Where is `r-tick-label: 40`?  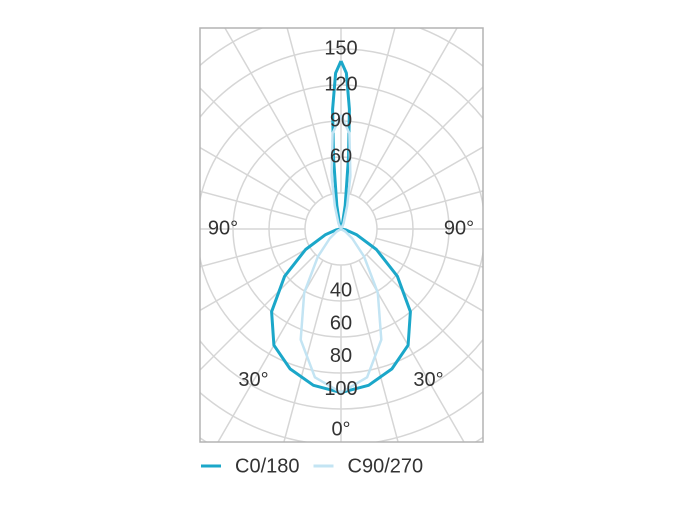 r-tick-label: 40 is located at coordinates (341, 291).